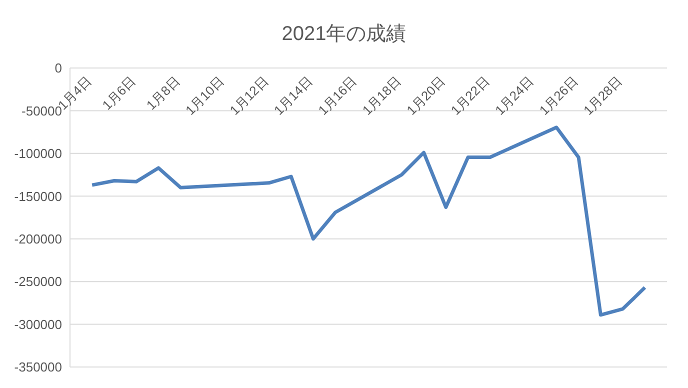 This screenshot has width=688, height=388. Describe the element at coordinates (204, 96) in the screenshot. I see `x-tick-label: 1月10日` at that location.